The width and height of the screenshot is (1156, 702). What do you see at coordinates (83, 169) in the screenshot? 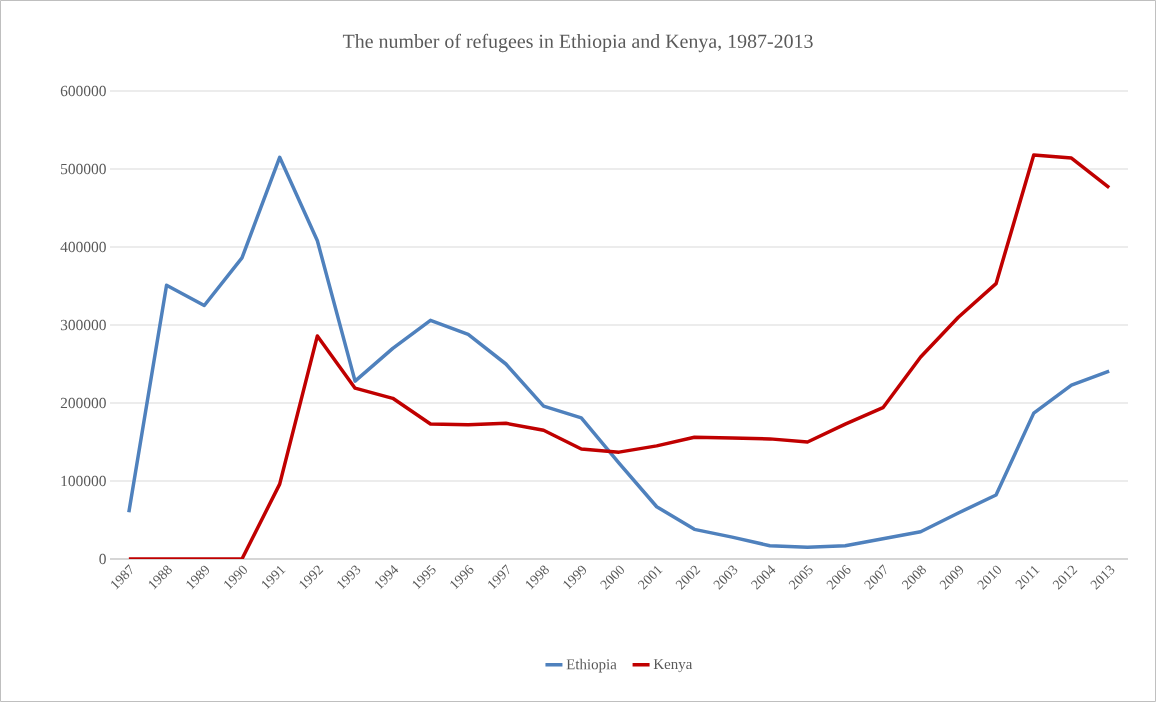
I see `y-tick-label: 500000` at bounding box center [83, 169].